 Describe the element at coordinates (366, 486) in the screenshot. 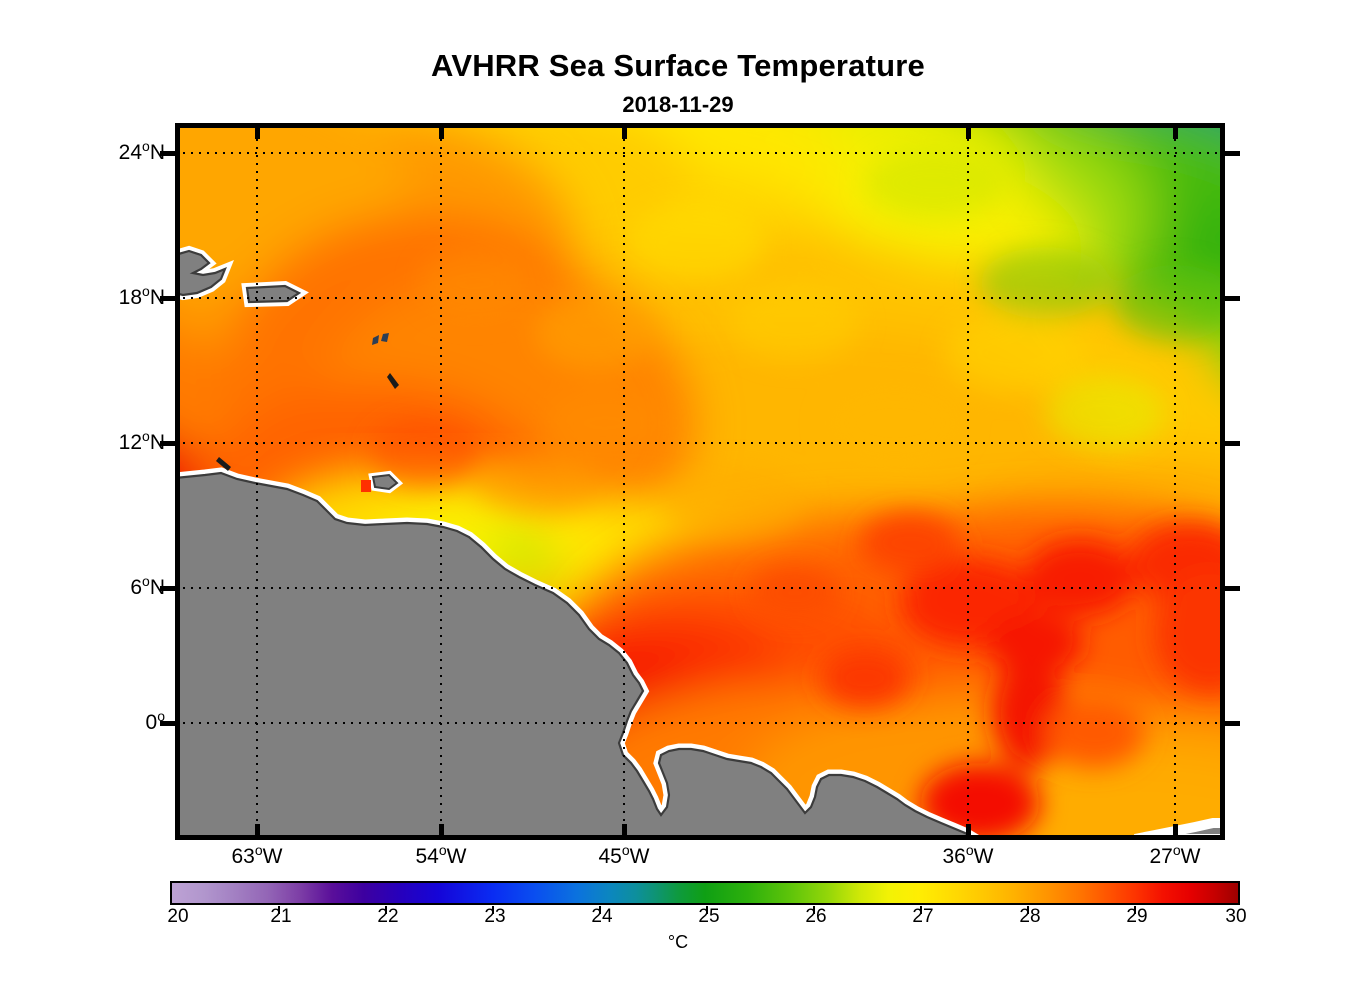

I see `gulf-of-paria-hotspot` at that location.